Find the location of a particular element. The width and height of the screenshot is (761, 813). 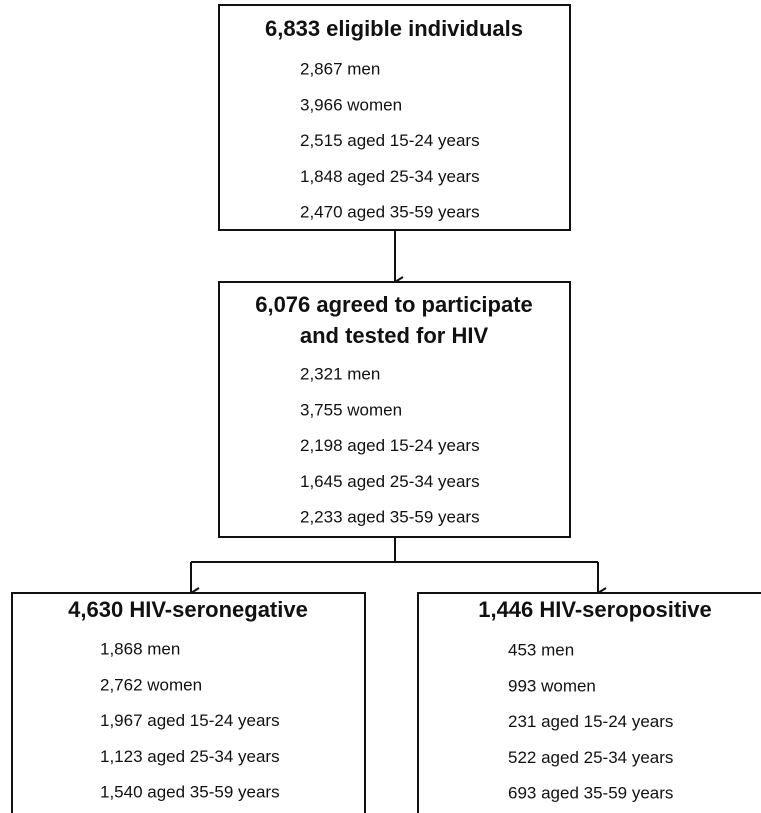

node-item: 1,848 aged 25-34 years is located at coordinates (390, 176).